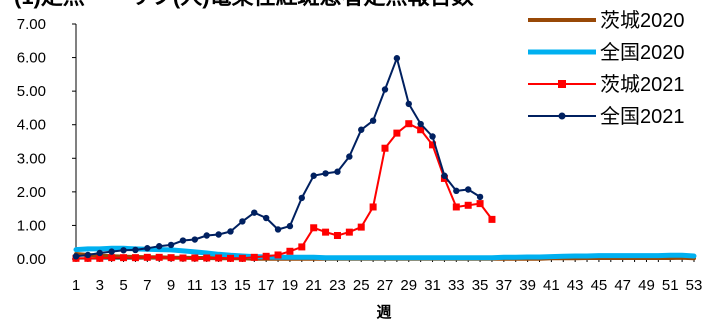 This screenshot has width=706, height=322. What do you see at coordinates (646, 285) in the screenshot?
I see `x-tick-label: 49` at bounding box center [646, 285].